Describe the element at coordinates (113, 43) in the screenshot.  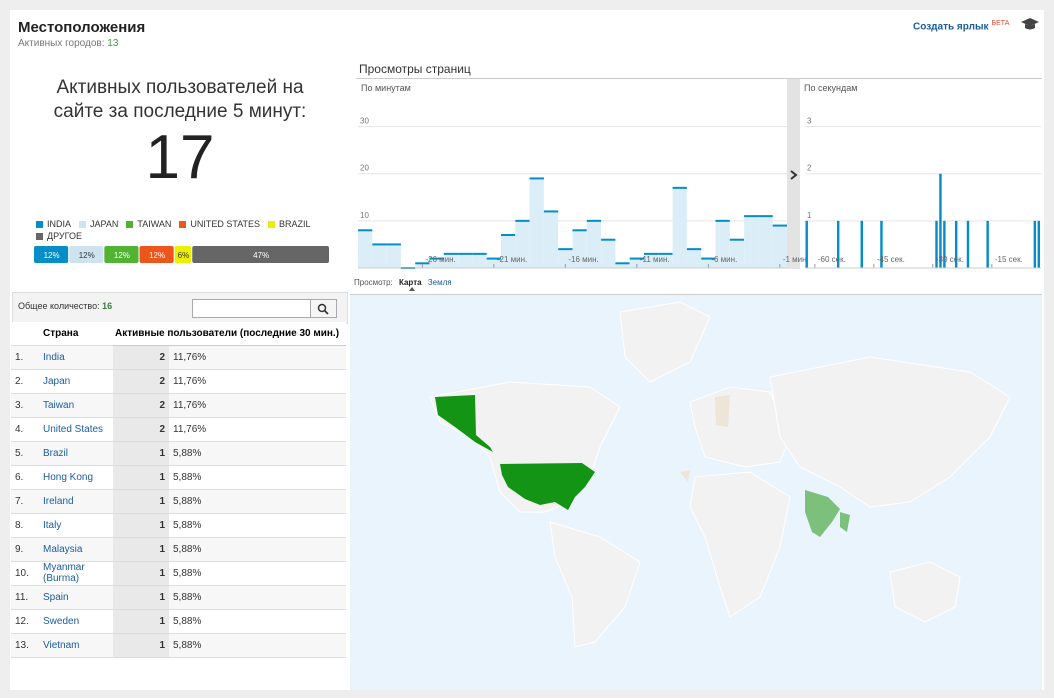
I see `cities-count: 13` at that location.